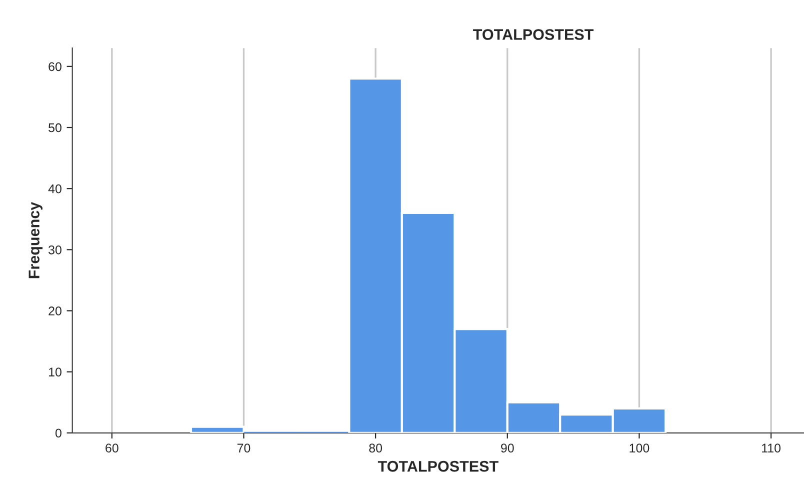 The height and width of the screenshot is (481, 804). What do you see at coordinates (58, 433) in the screenshot?
I see `y-tick-label: 0` at bounding box center [58, 433].